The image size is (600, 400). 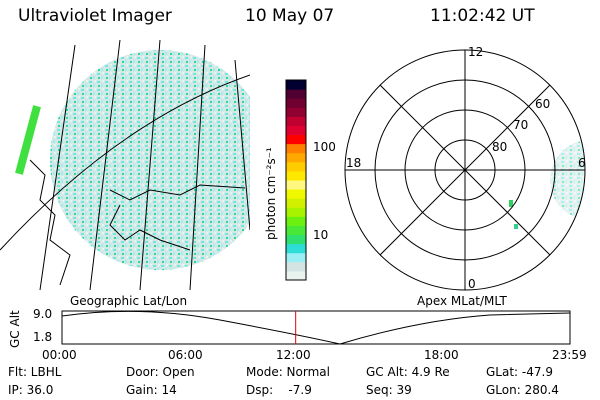 I want to click on ip: IP: 36.0, so click(x=31, y=390).